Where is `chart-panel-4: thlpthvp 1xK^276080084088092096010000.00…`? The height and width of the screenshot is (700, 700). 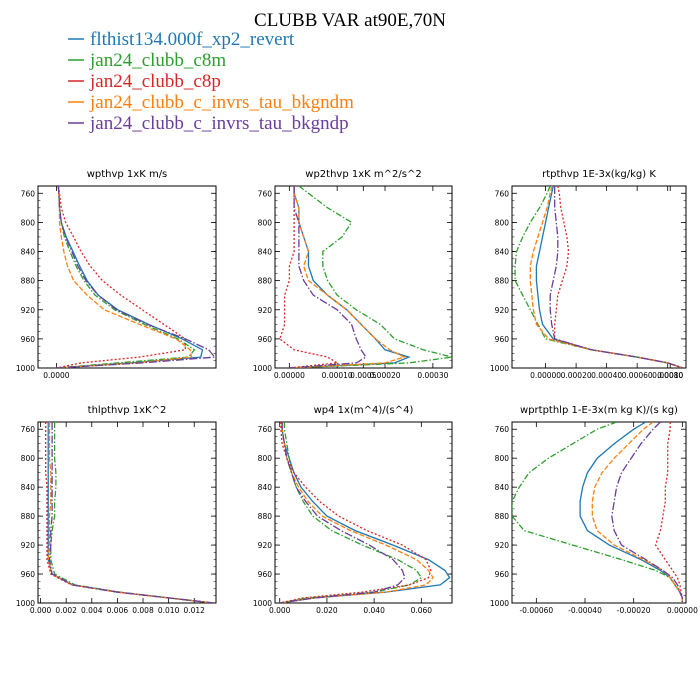
chart-panel-4: thlpthvp 1xK^276080084088092096010000.00… is located at coordinates (116, 510).